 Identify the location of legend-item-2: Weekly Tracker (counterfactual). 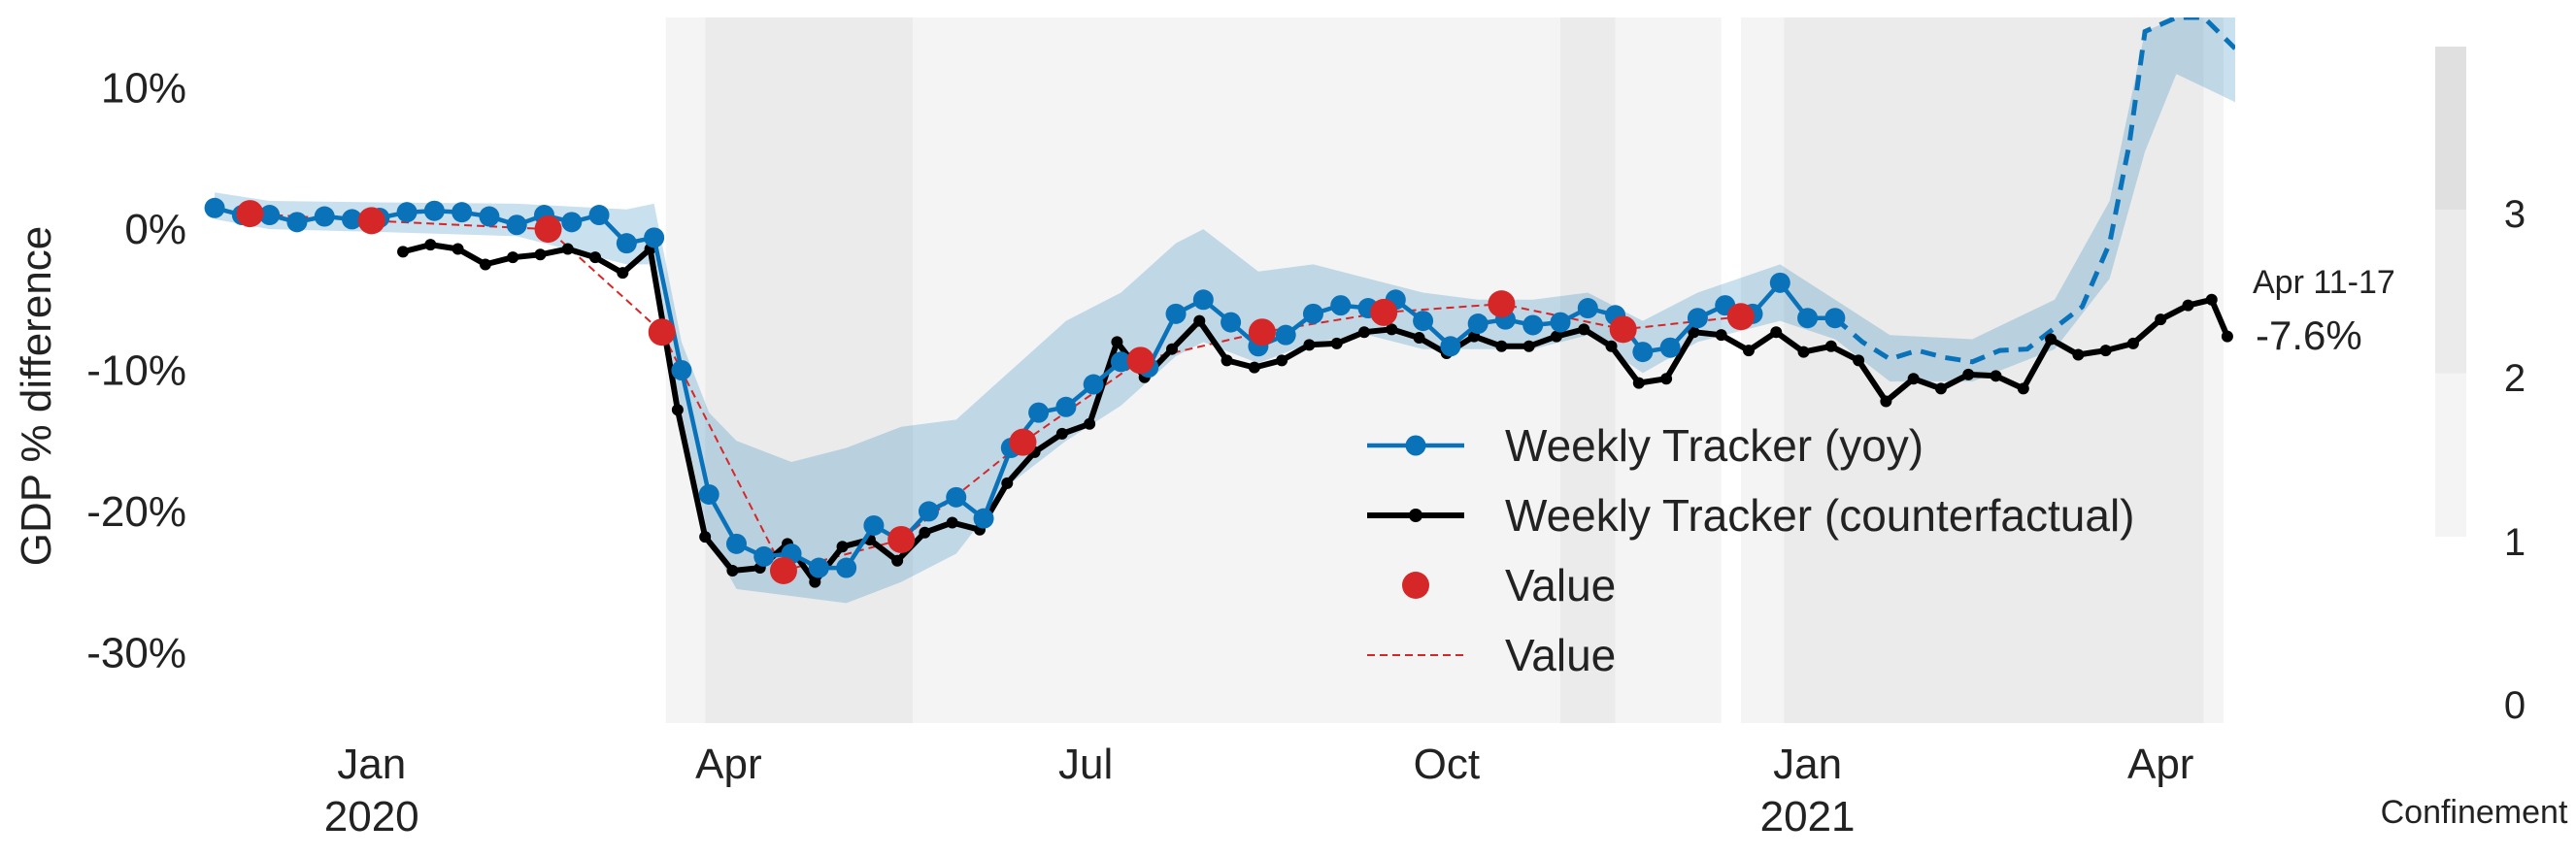
(1751, 515).